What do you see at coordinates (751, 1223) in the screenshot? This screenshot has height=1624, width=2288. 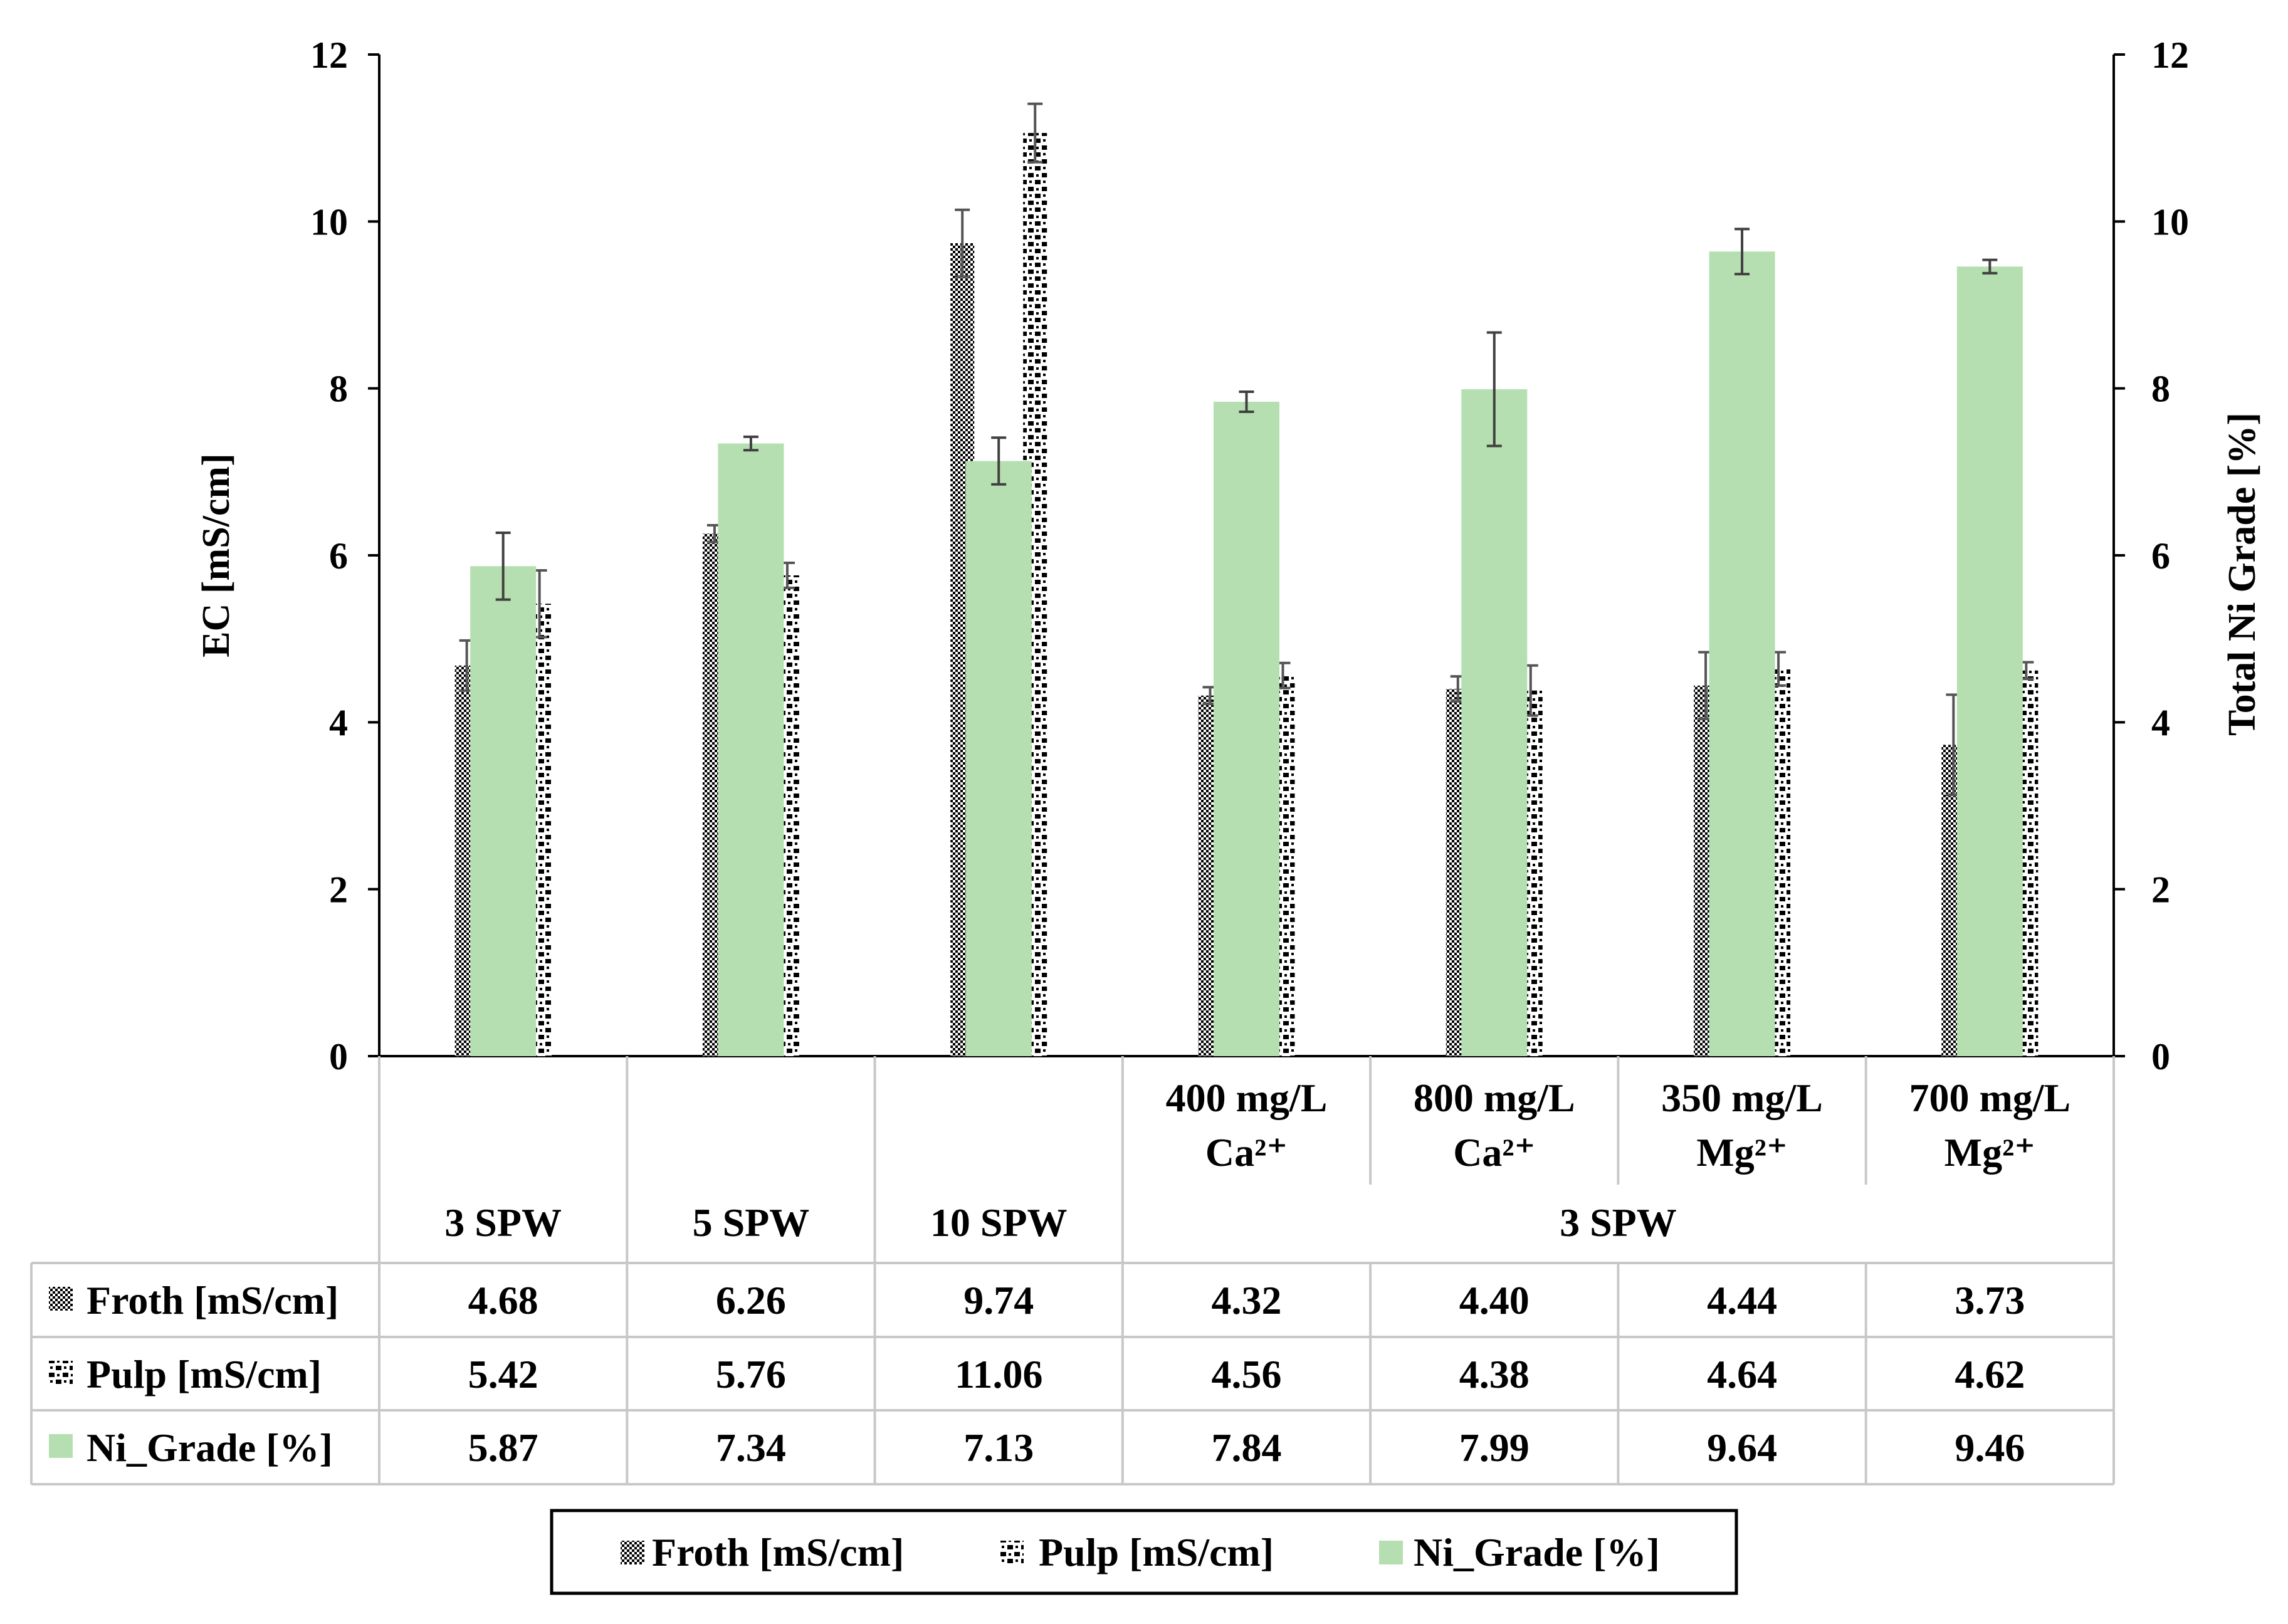 I see `group-label: 5 SPW` at bounding box center [751, 1223].